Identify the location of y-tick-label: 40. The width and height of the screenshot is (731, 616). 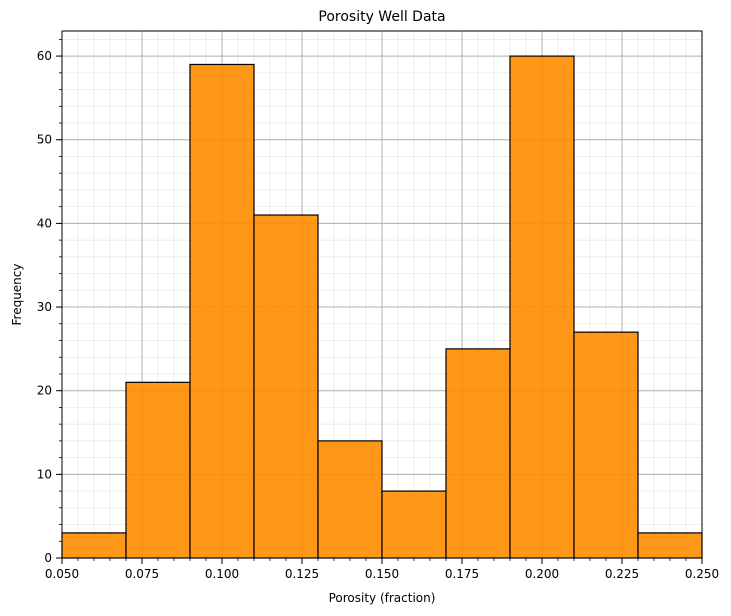
(44, 223).